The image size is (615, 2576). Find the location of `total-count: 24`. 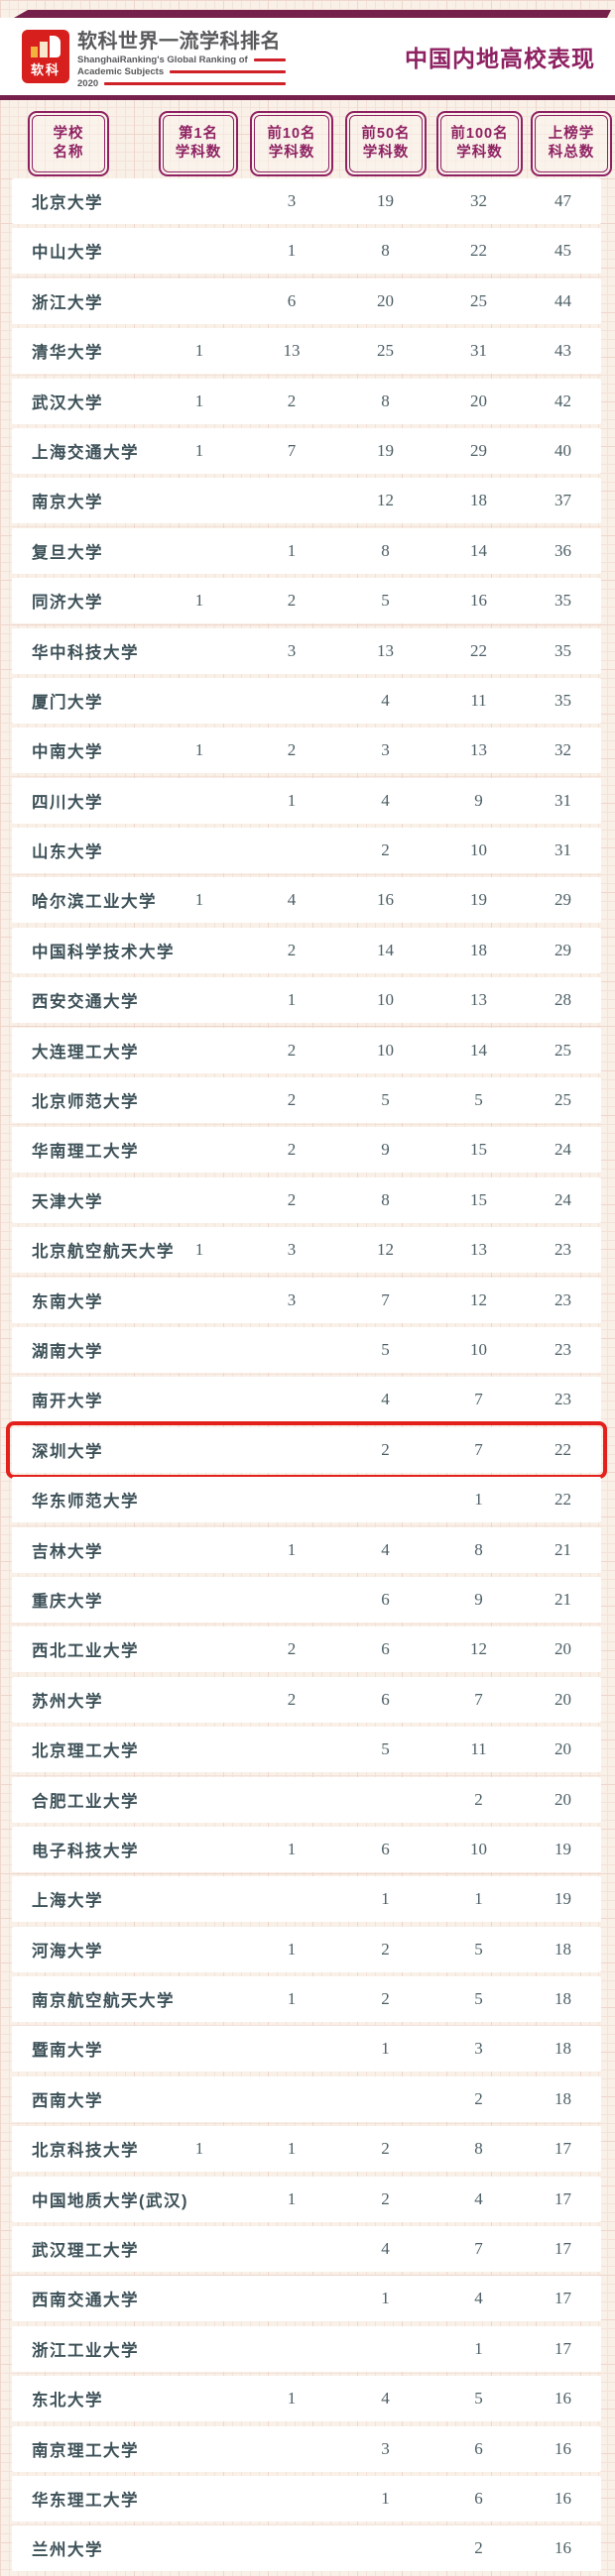

total-count: 24 is located at coordinates (562, 1199).